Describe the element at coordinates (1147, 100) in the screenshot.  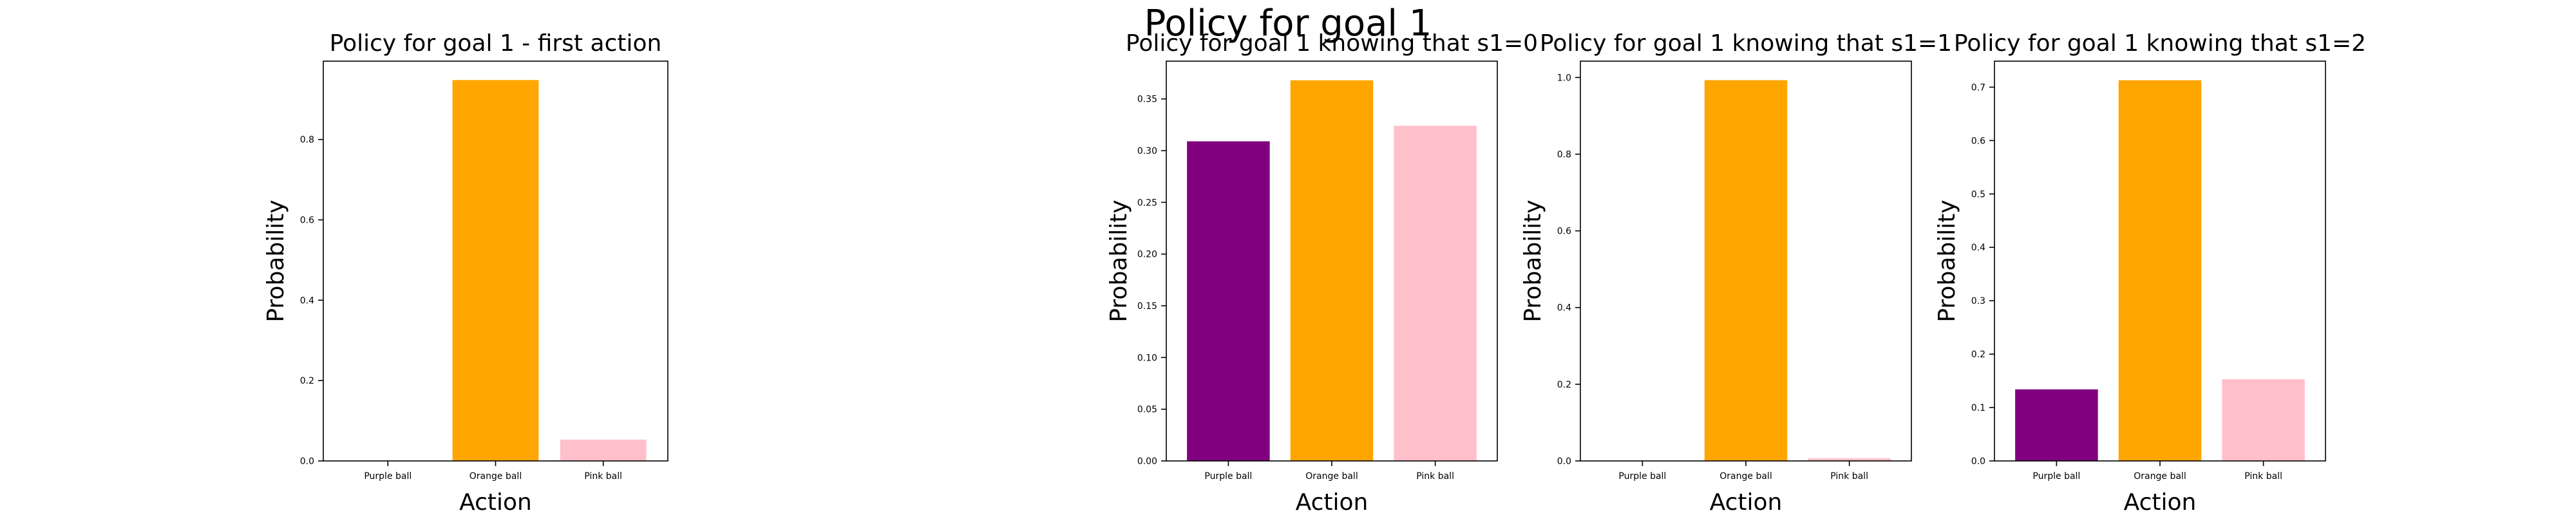
I see `y-tick-label: 0.35` at that location.